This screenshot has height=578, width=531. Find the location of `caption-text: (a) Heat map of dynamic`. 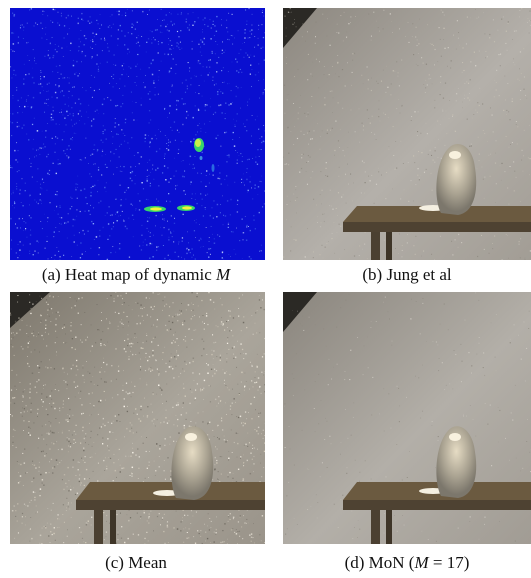

caption-text: (a) Heat map of dynamic is located at coordinates (128, 274).